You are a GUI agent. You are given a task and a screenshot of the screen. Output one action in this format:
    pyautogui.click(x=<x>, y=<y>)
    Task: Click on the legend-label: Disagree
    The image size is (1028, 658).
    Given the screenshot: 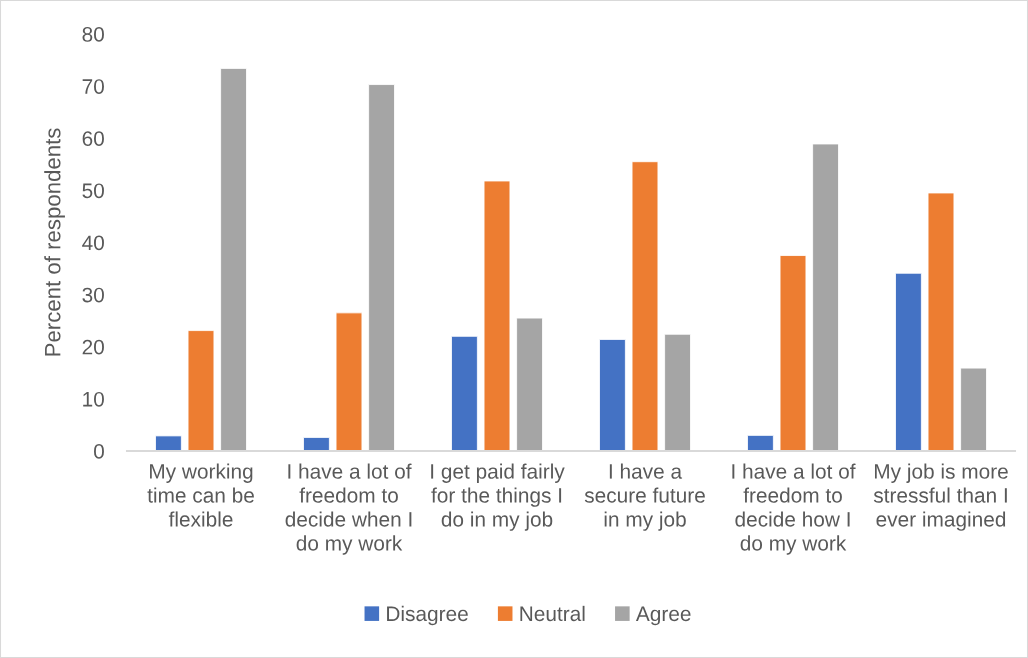 What is the action you would take?
    pyautogui.click(x=427, y=615)
    